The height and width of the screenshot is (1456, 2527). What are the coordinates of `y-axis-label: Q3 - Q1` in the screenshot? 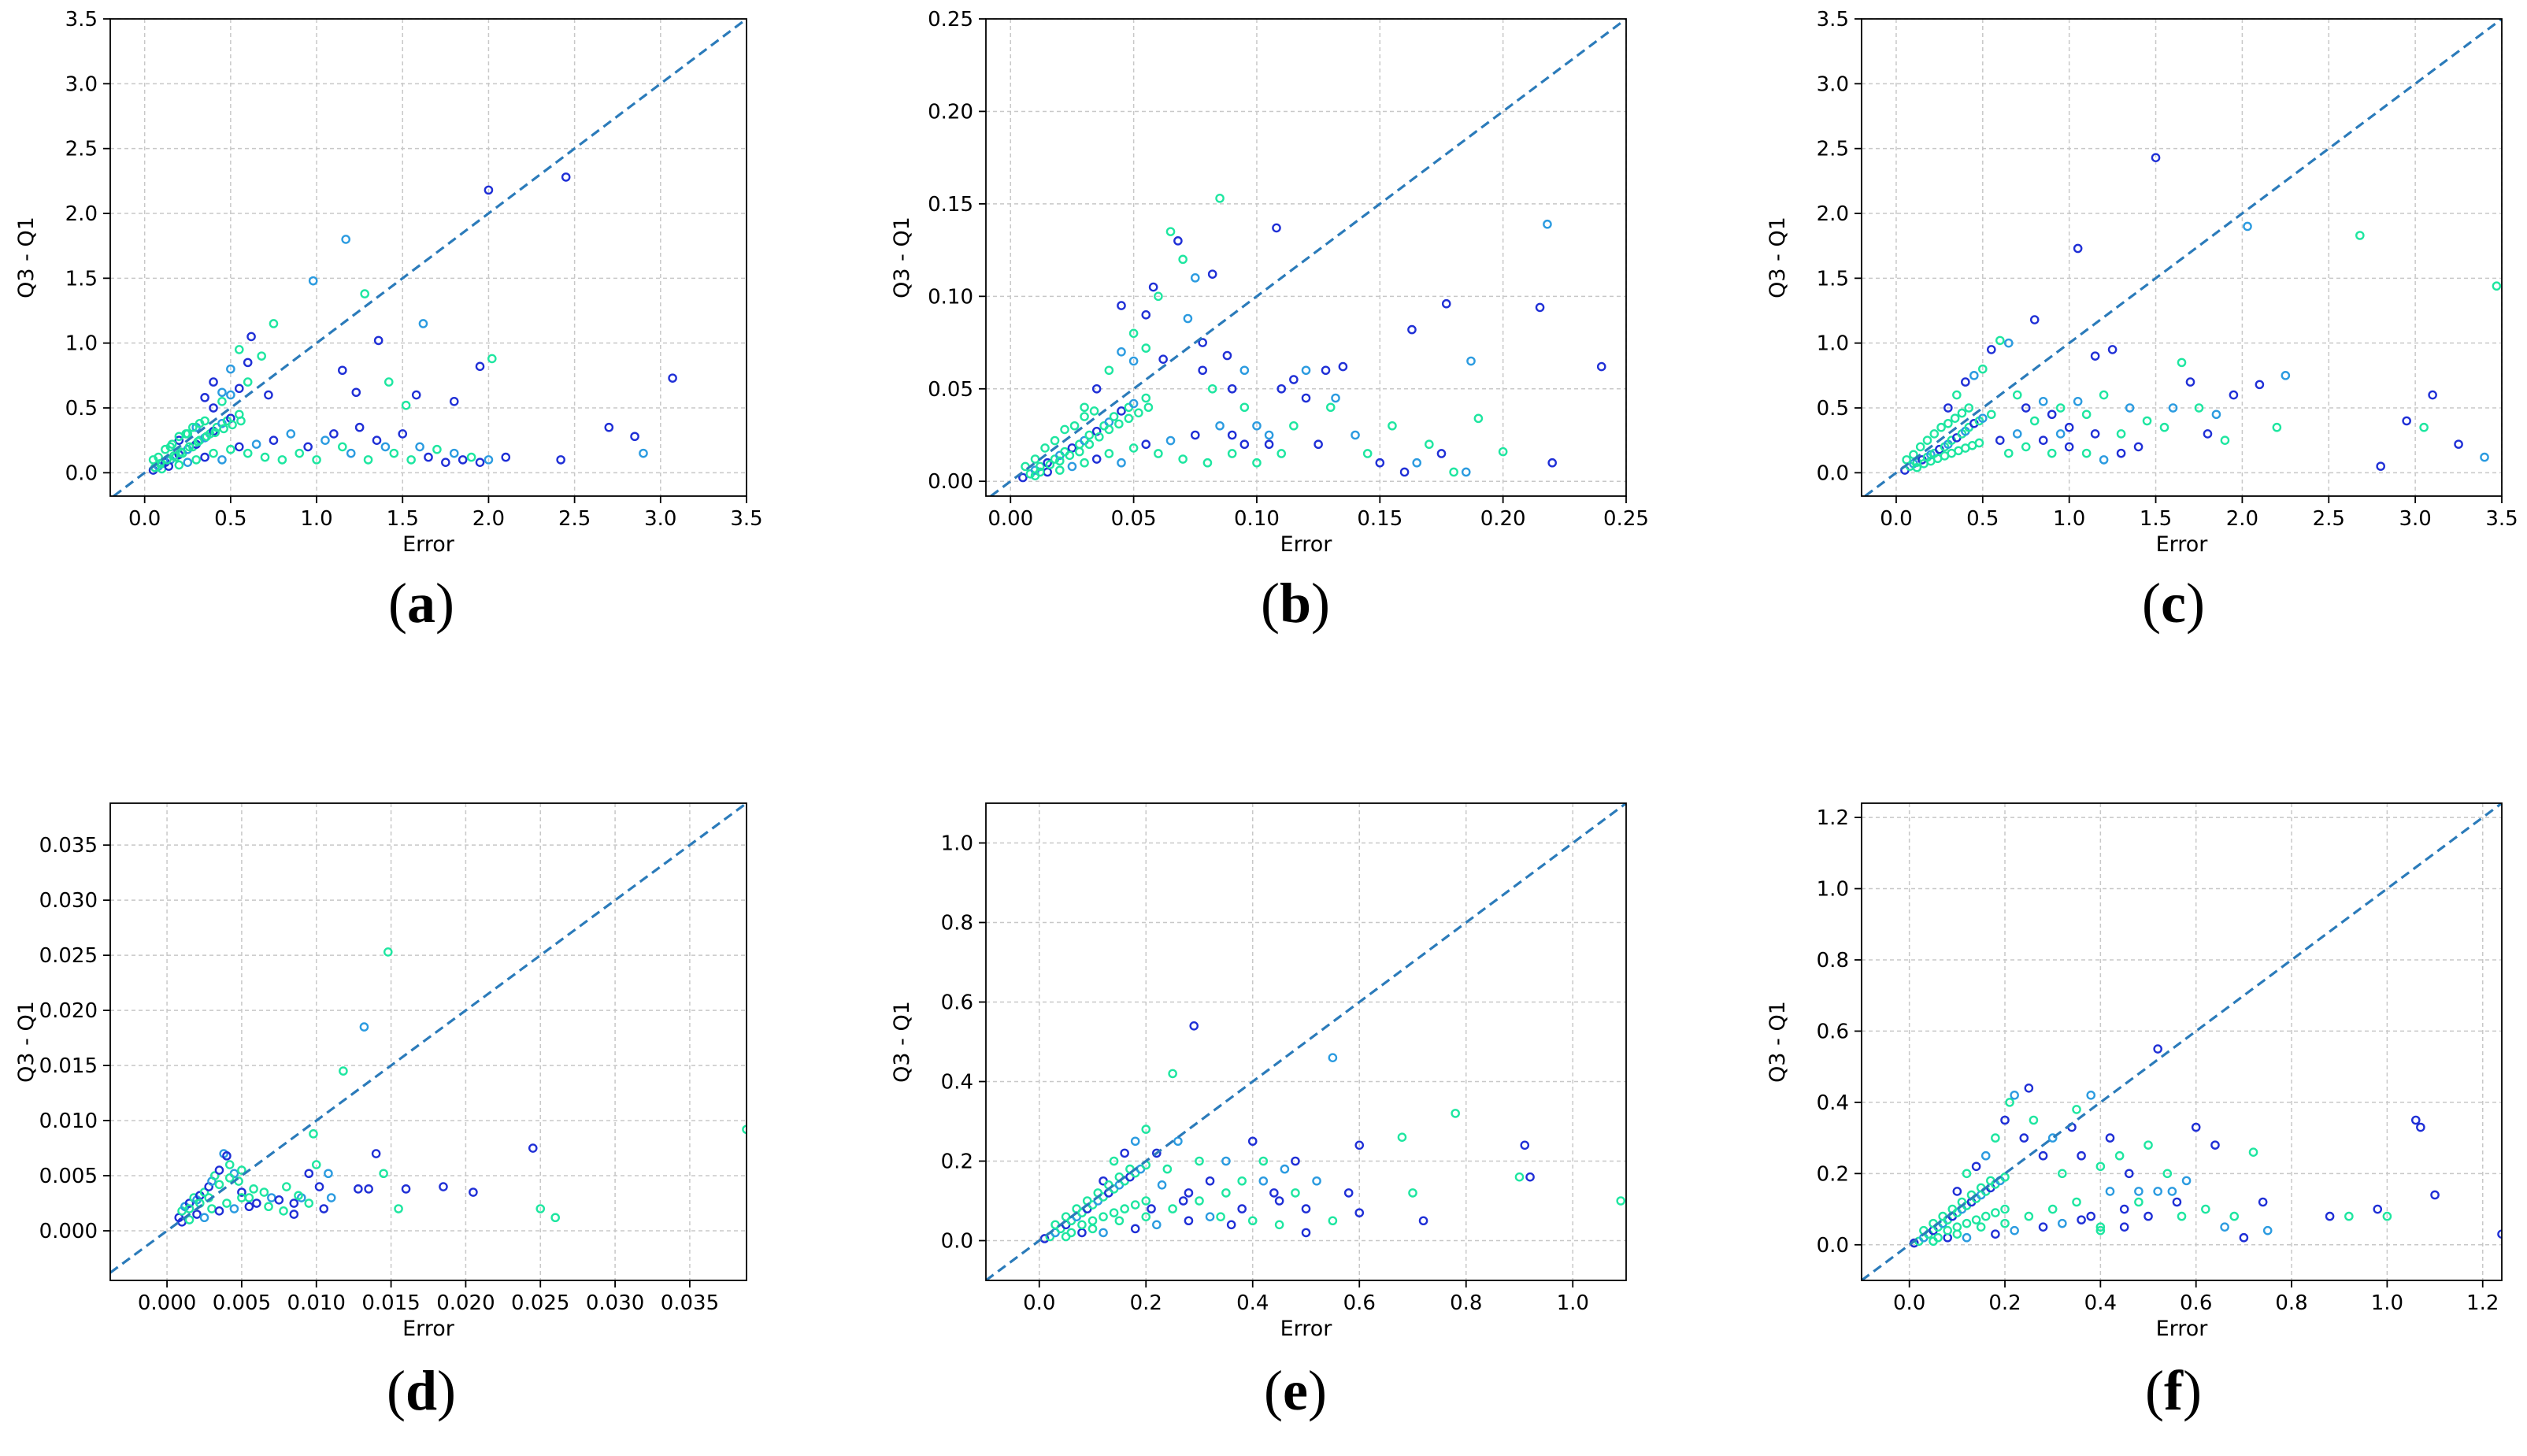 It's located at (26, 257).